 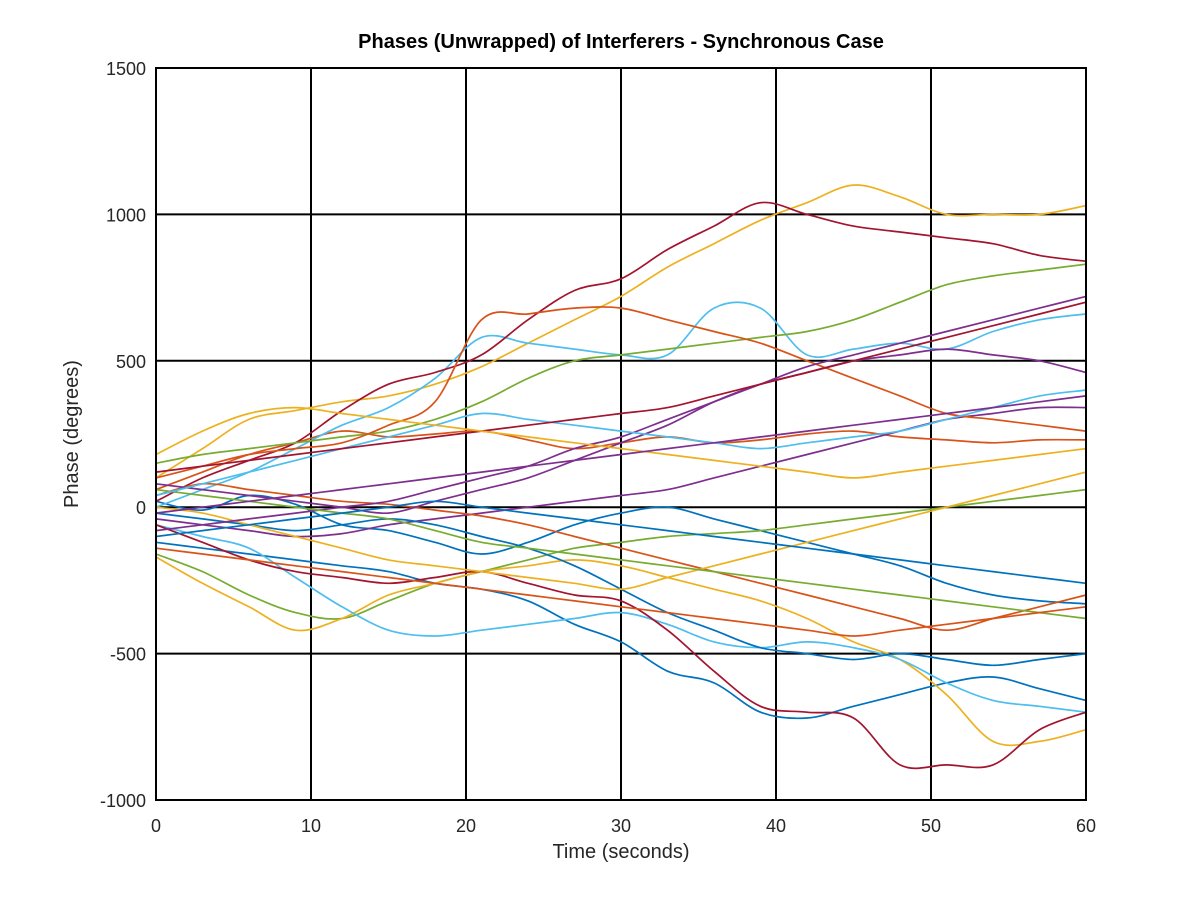 What do you see at coordinates (156, 826) in the screenshot?
I see `x-tick-label: 0` at bounding box center [156, 826].